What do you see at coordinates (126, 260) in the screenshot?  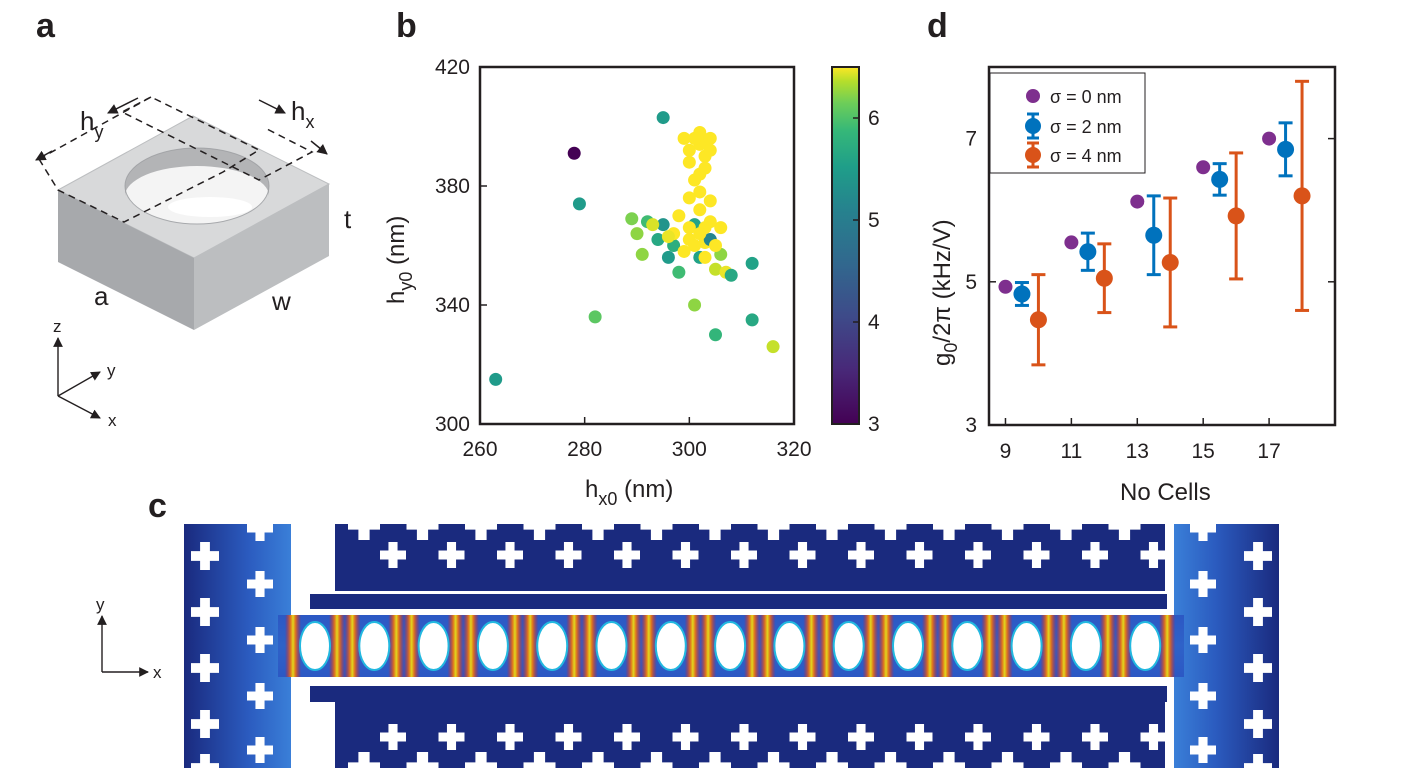 I see `block-left-face` at bounding box center [126, 260].